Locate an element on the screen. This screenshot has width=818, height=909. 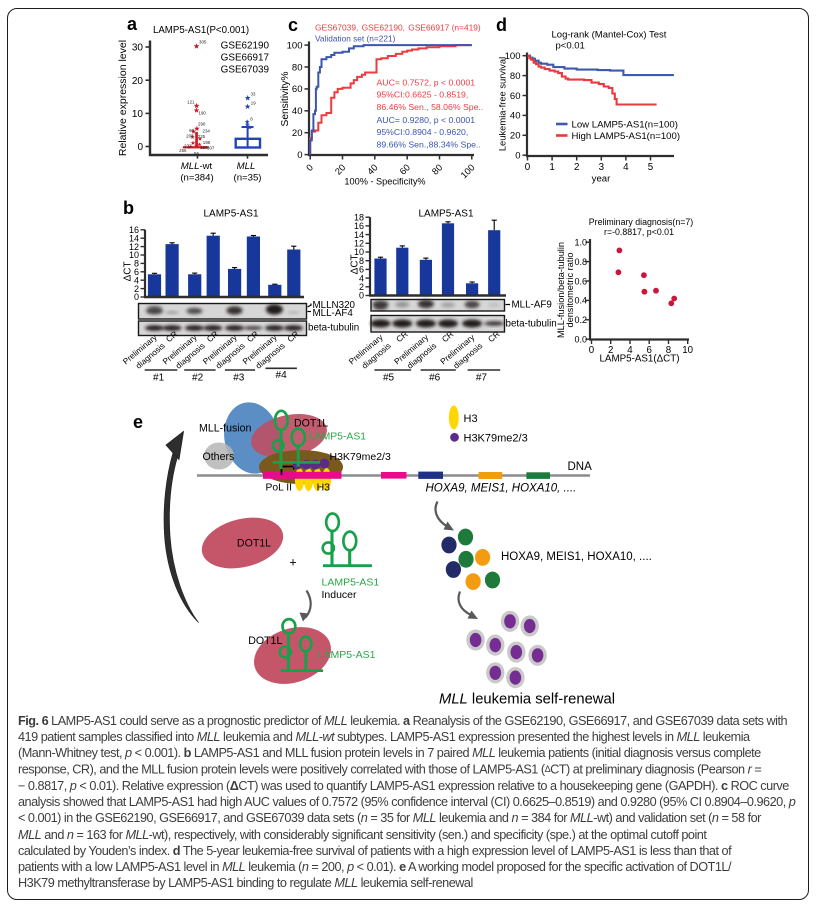
svg-text: 0.6 is located at coordinates (580, 281).